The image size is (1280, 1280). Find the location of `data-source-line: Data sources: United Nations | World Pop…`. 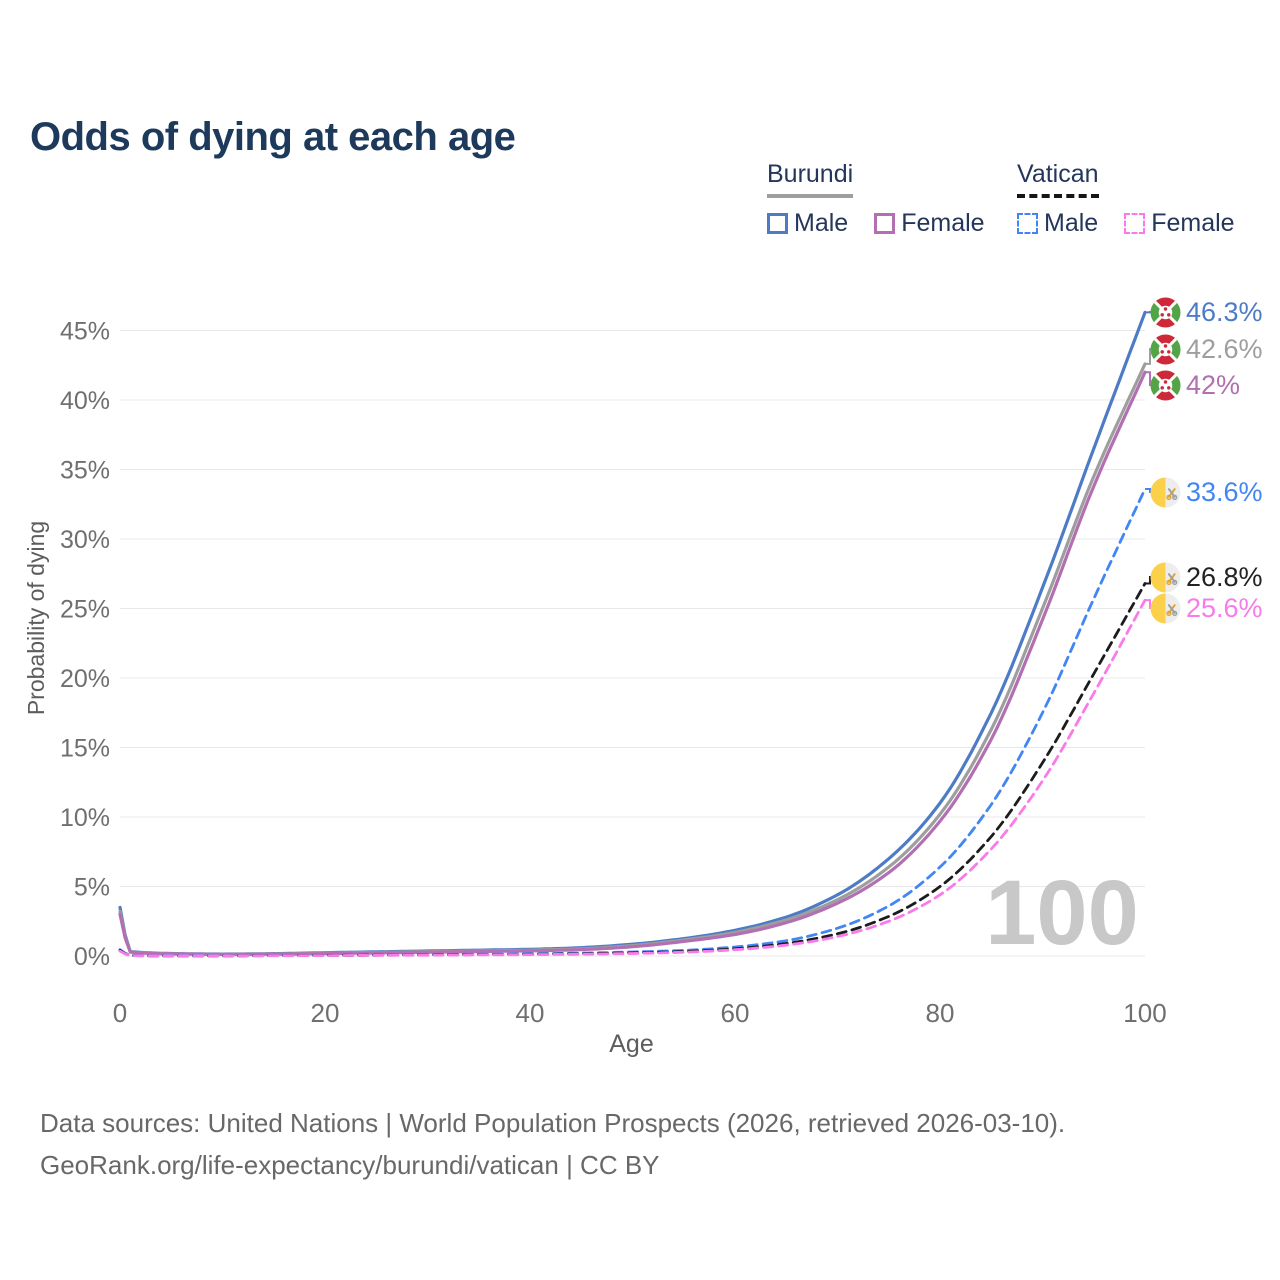

data-source-line: Data sources: United Nations | World Pop… is located at coordinates (553, 1123).